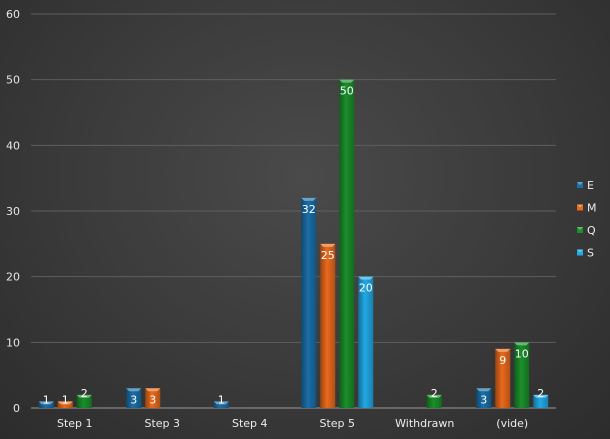 This screenshot has height=439, width=610. I want to click on bar-Q-Withdrawn, so click(434, 401).